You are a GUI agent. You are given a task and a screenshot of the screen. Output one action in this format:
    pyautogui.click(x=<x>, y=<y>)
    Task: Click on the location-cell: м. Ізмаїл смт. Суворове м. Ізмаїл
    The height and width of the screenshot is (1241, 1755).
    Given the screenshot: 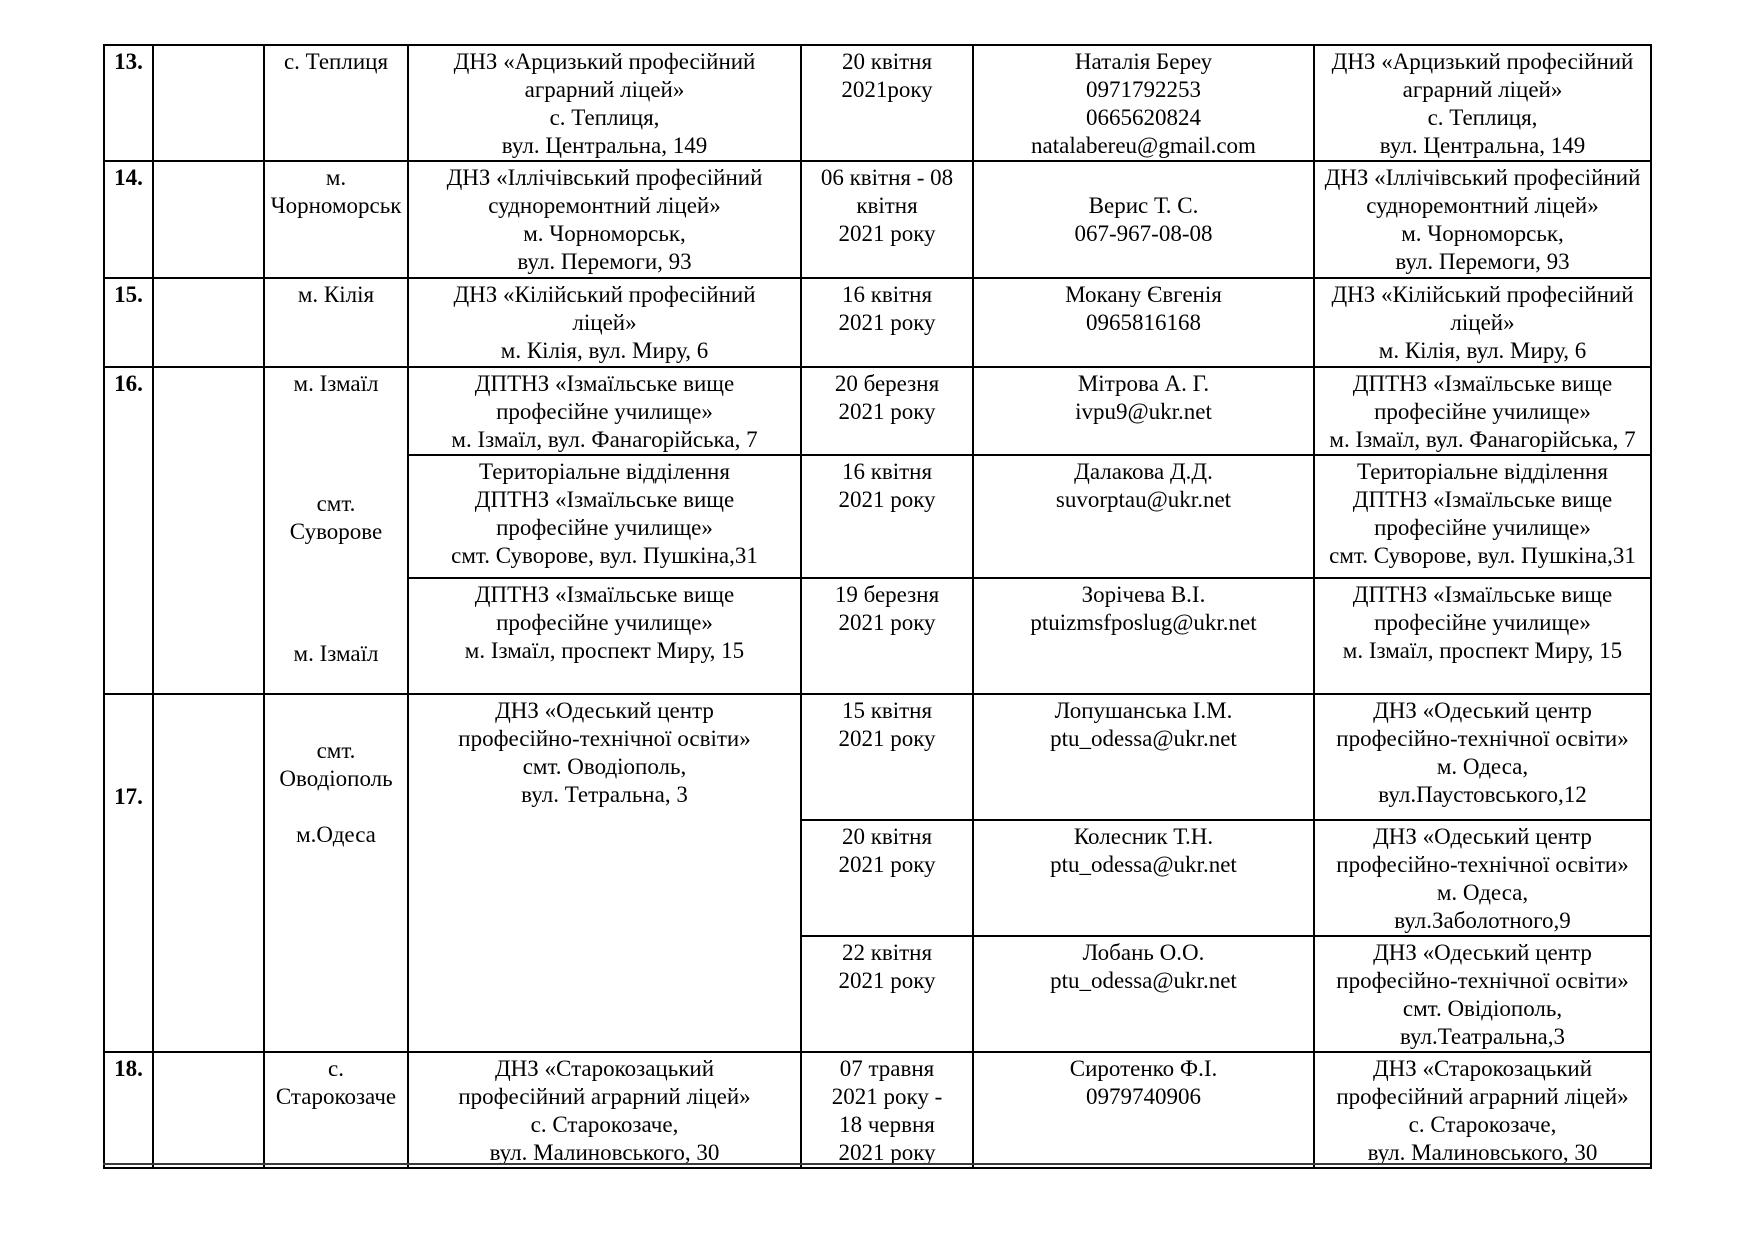 What is the action you would take?
    pyautogui.click(x=336, y=530)
    